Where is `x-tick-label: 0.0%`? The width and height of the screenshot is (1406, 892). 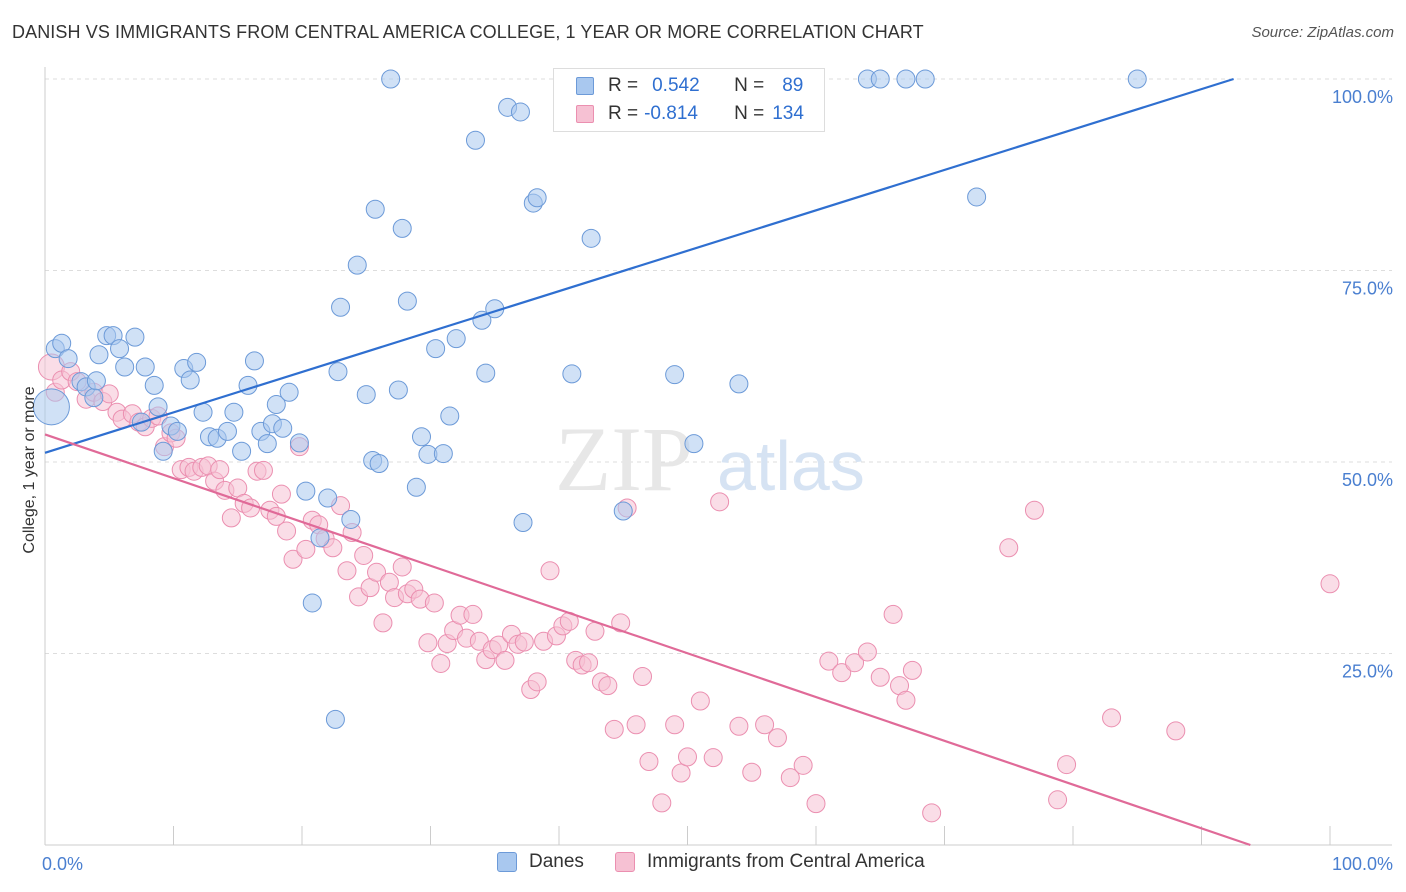
x-tick-label: 0.0% is located at coordinates (62, 864).